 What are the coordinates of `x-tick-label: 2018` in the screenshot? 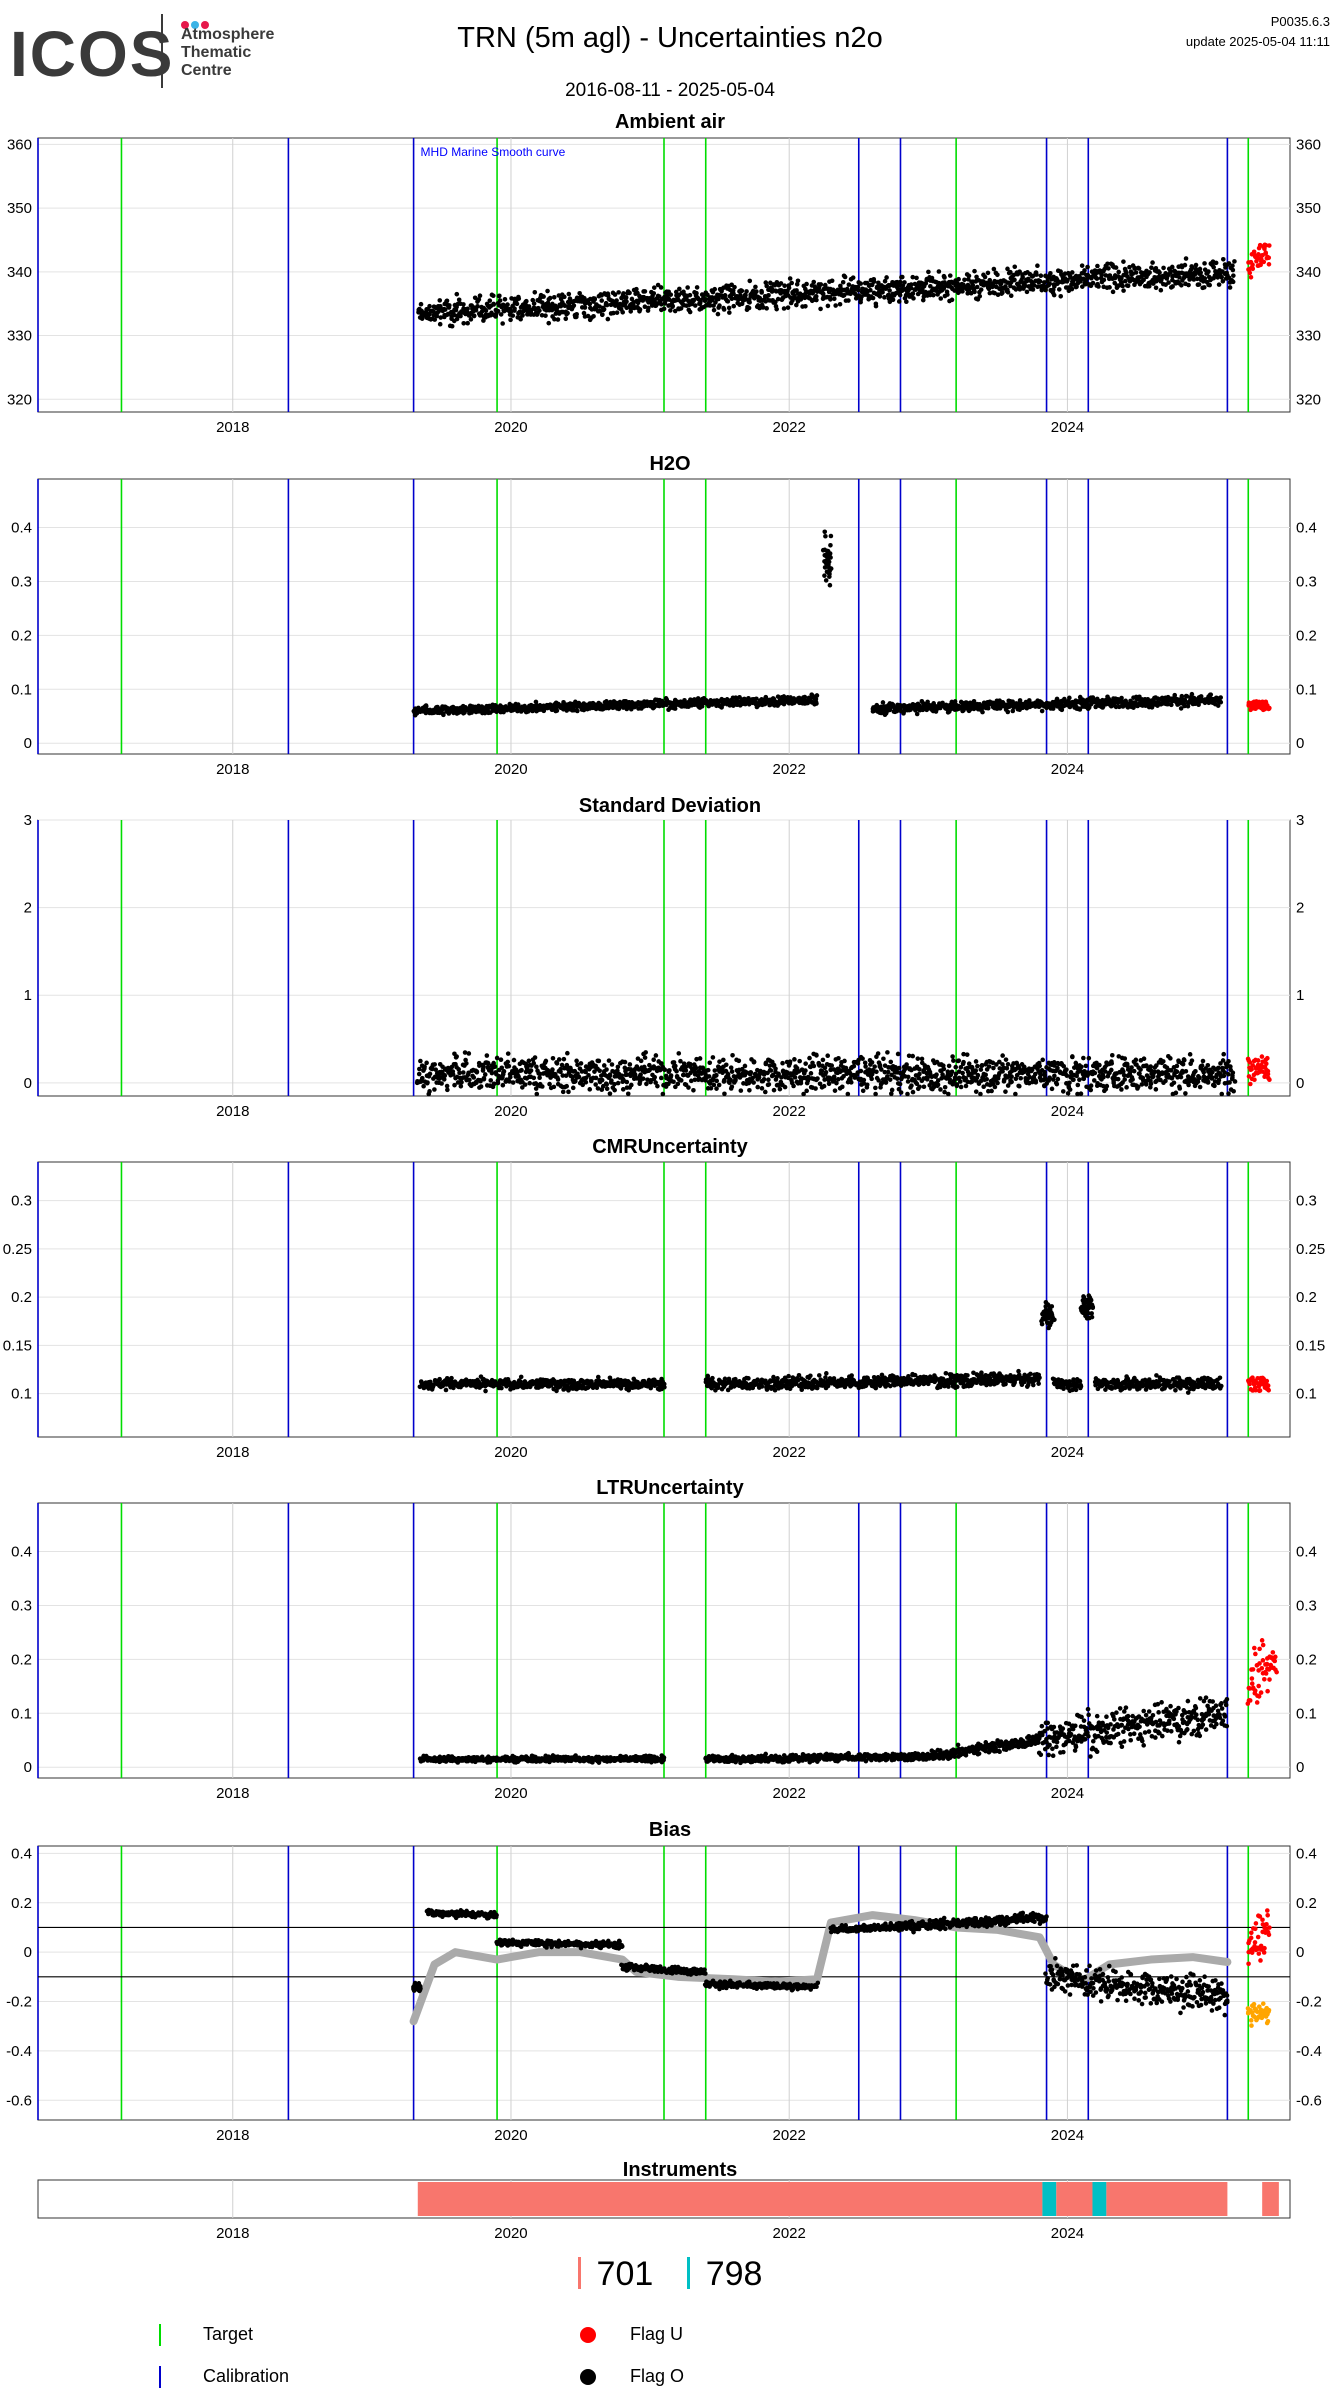 It's located at (232, 769).